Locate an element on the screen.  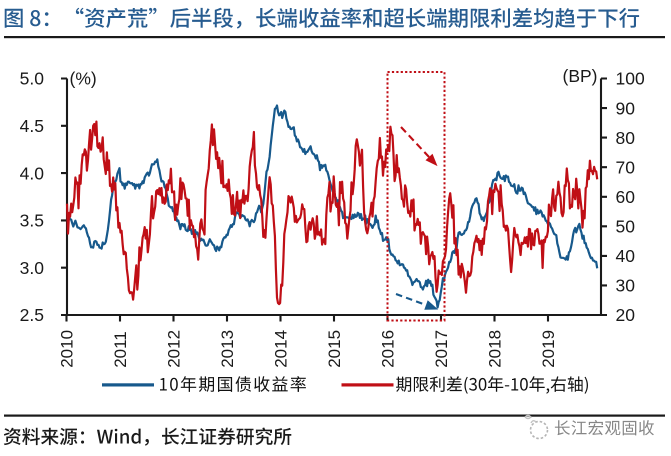
svg-text: 5.0 is located at coordinates (32, 79).